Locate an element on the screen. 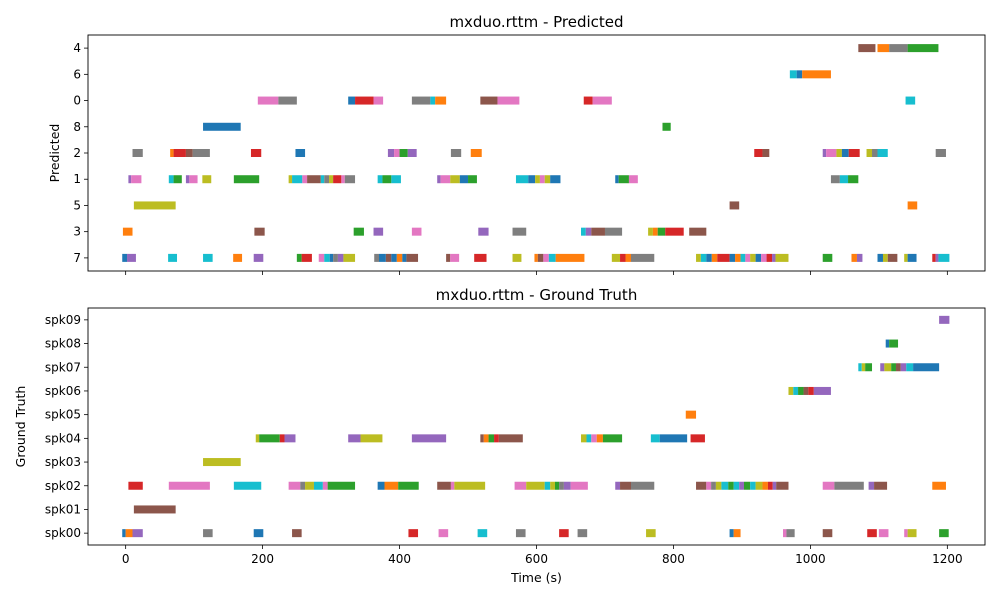  x-tick-label: 0 is located at coordinates (126, 559).